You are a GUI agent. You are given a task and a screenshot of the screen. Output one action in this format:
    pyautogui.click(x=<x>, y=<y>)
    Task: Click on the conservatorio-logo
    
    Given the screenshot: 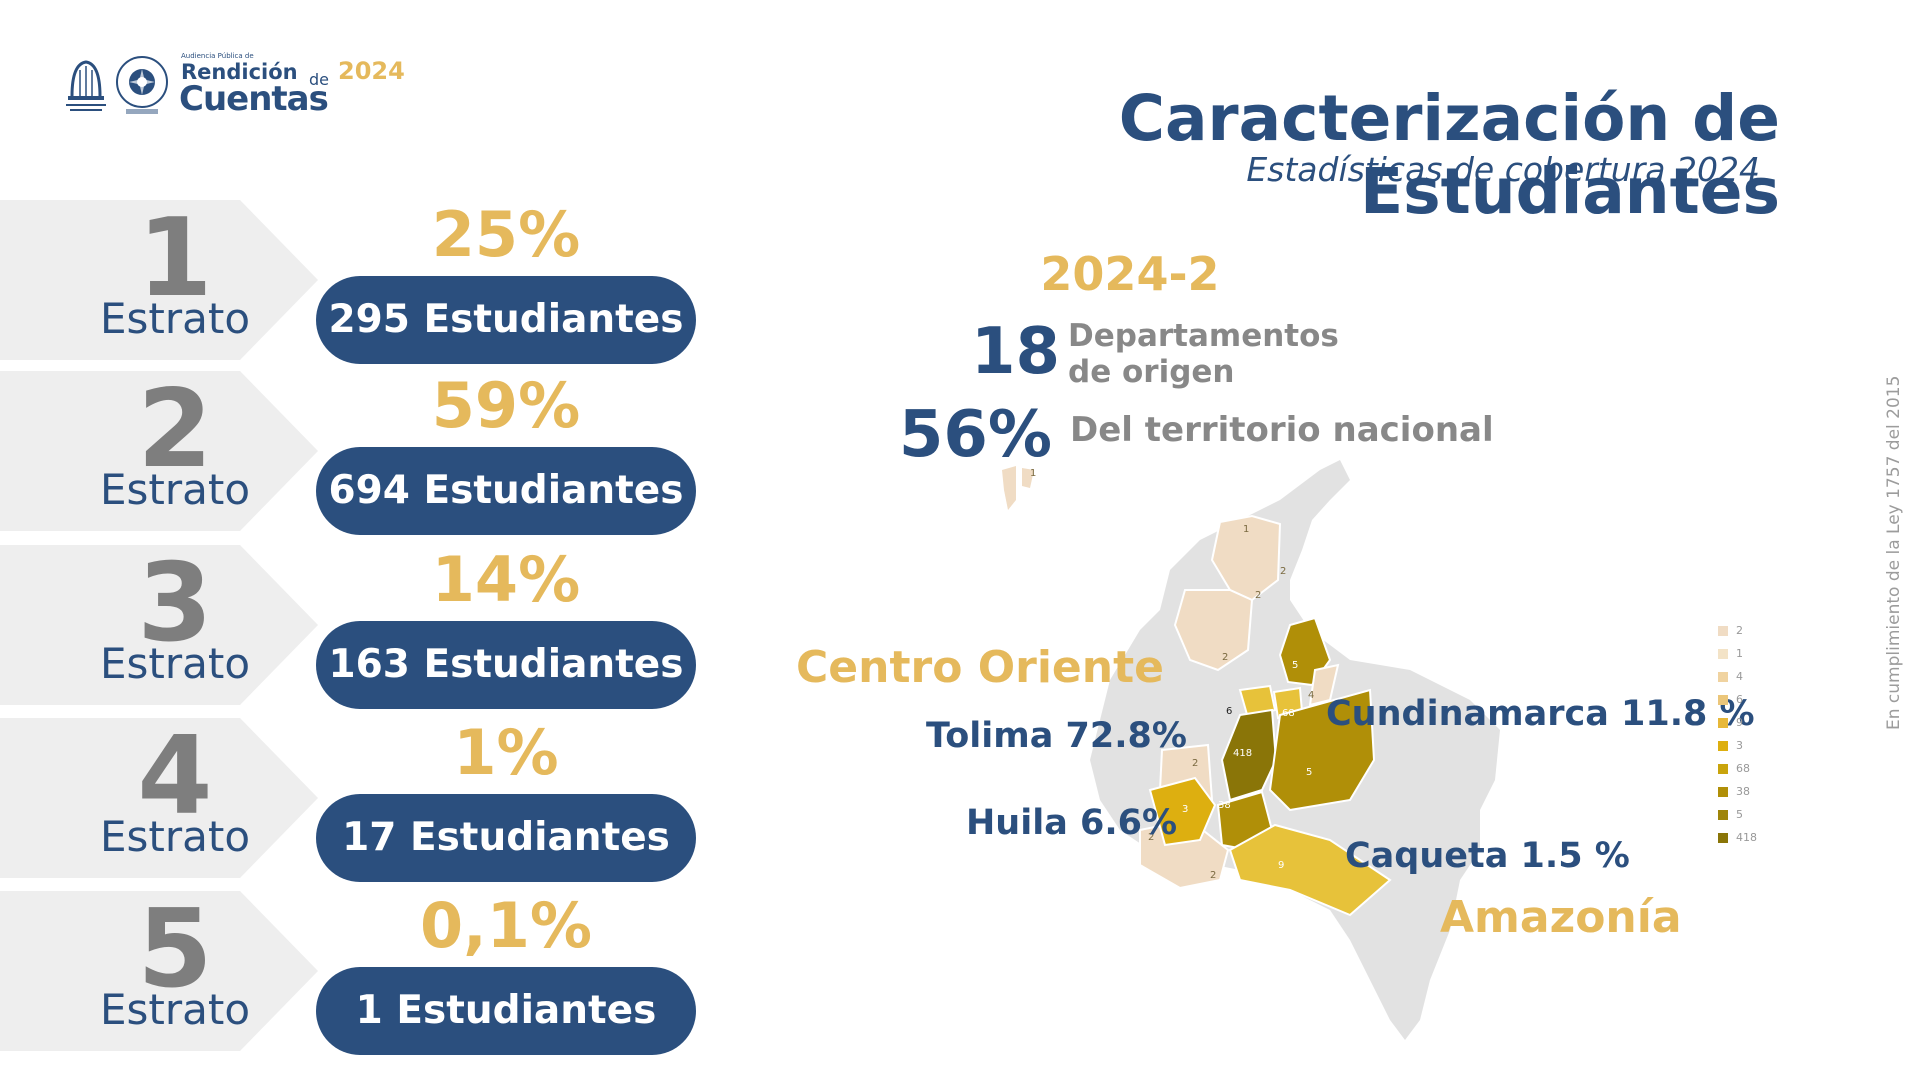 What is the action you would take?
    pyautogui.click(x=86, y=85)
    